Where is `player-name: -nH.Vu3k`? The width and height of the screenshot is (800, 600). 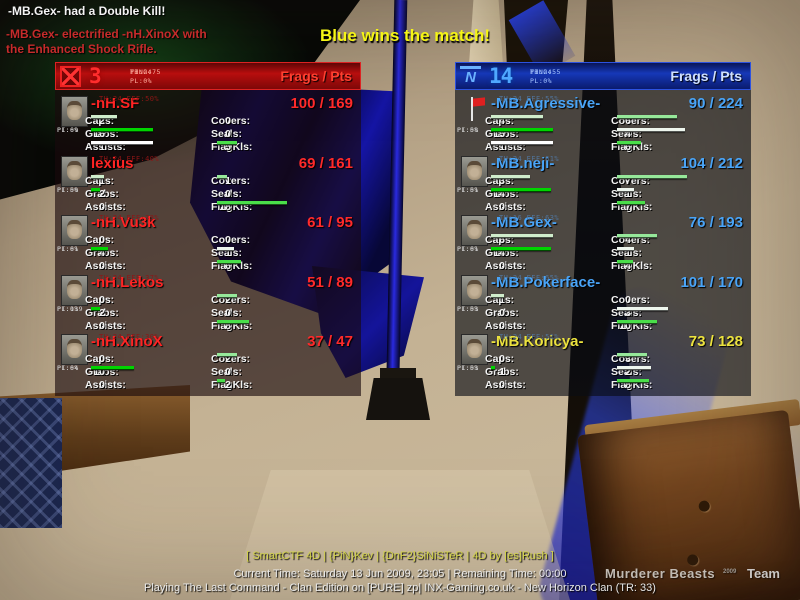 player-name: -nH.Vu3k is located at coordinates (123, 222).